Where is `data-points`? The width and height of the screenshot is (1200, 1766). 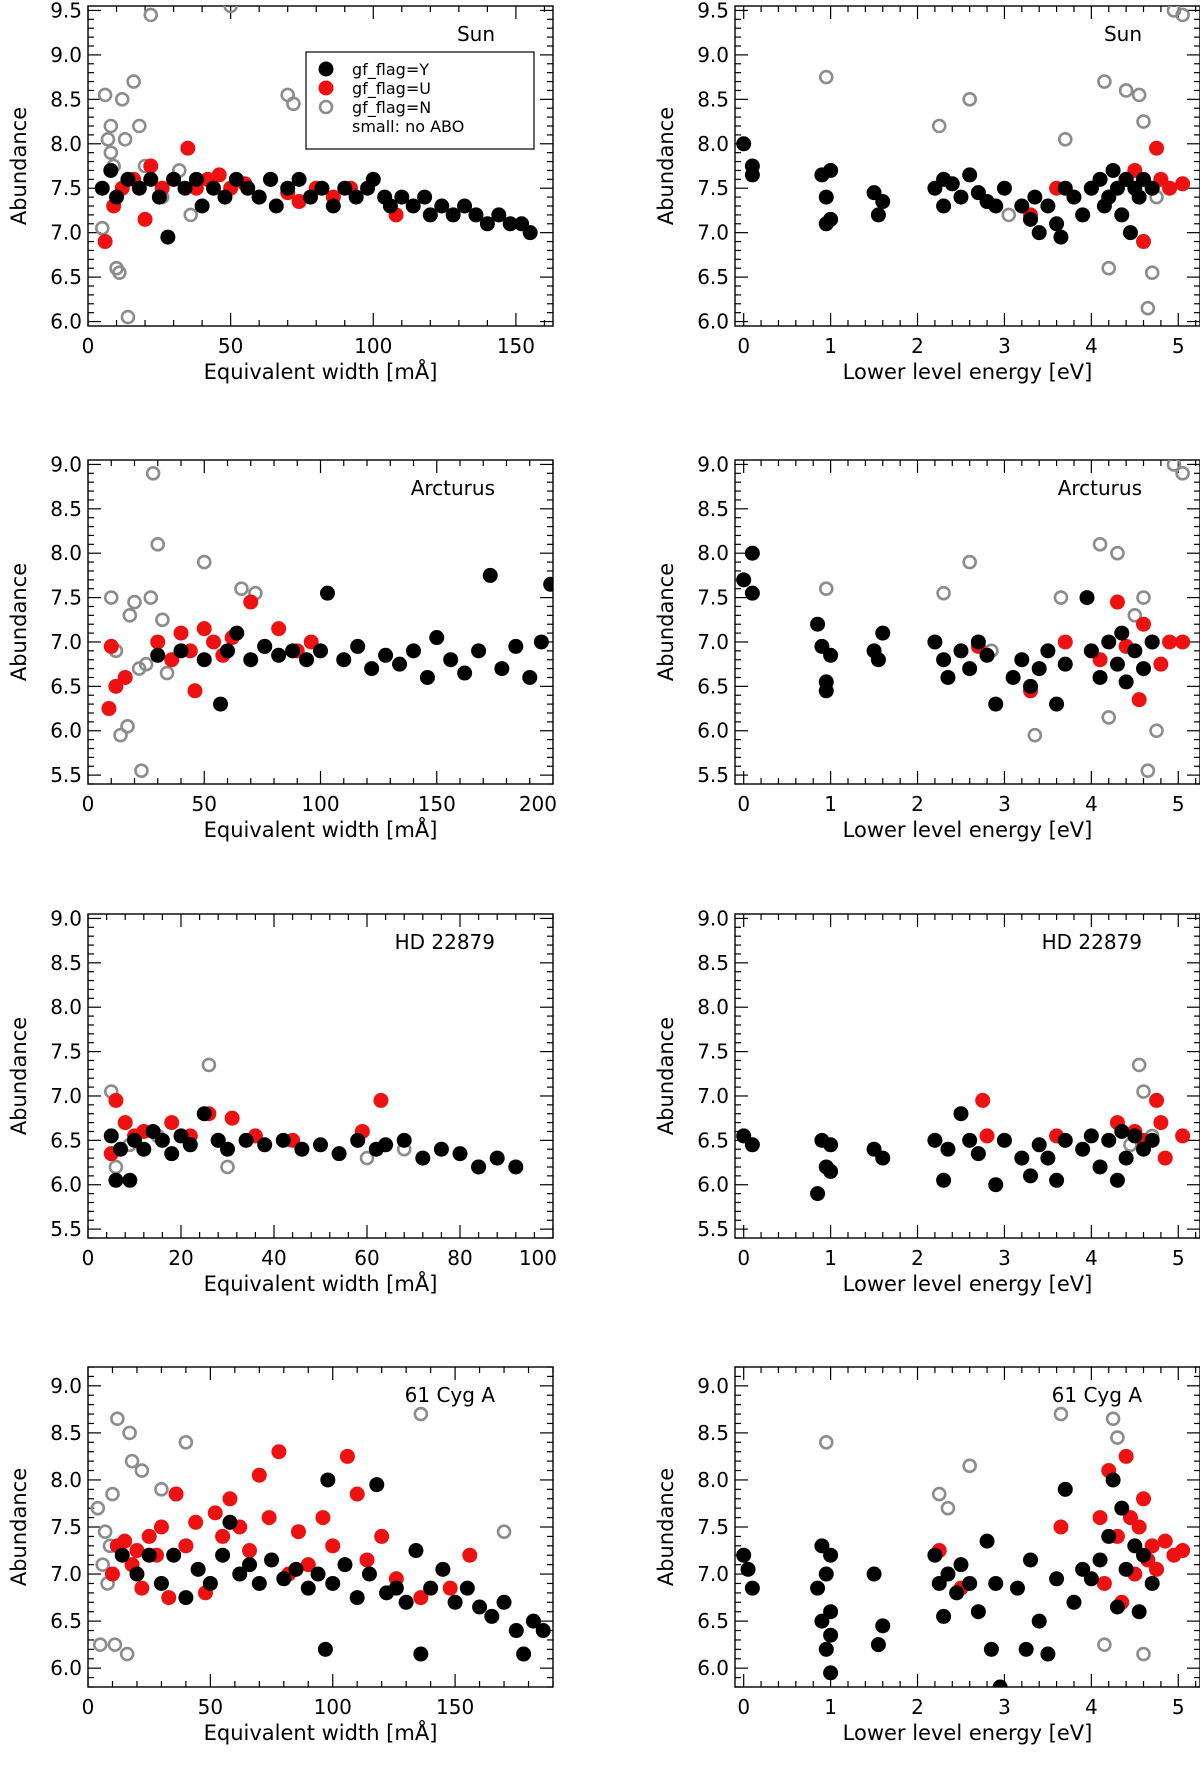
data-points is located at coordinates (963, 1129).